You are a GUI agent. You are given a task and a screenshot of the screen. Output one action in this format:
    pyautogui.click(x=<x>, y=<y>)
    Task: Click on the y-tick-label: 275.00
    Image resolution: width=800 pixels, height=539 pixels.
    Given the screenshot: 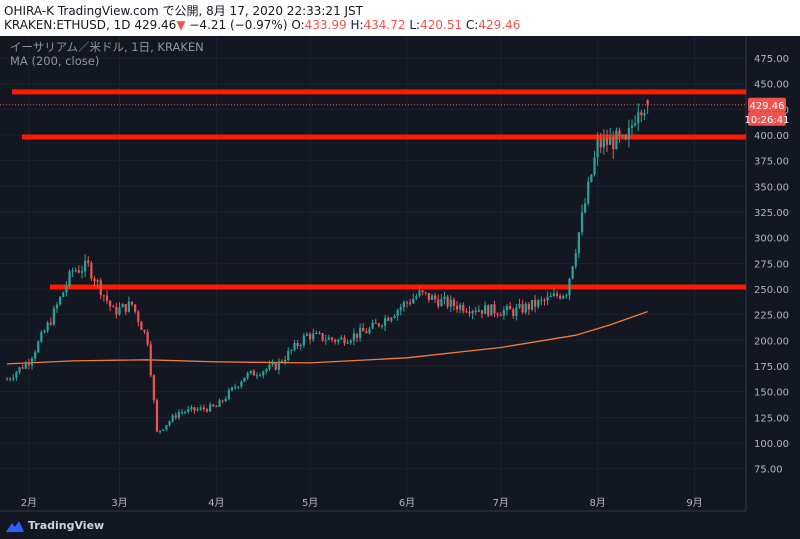 What is the action you would take?
    pyautogui.click(x=771, y=264)
    